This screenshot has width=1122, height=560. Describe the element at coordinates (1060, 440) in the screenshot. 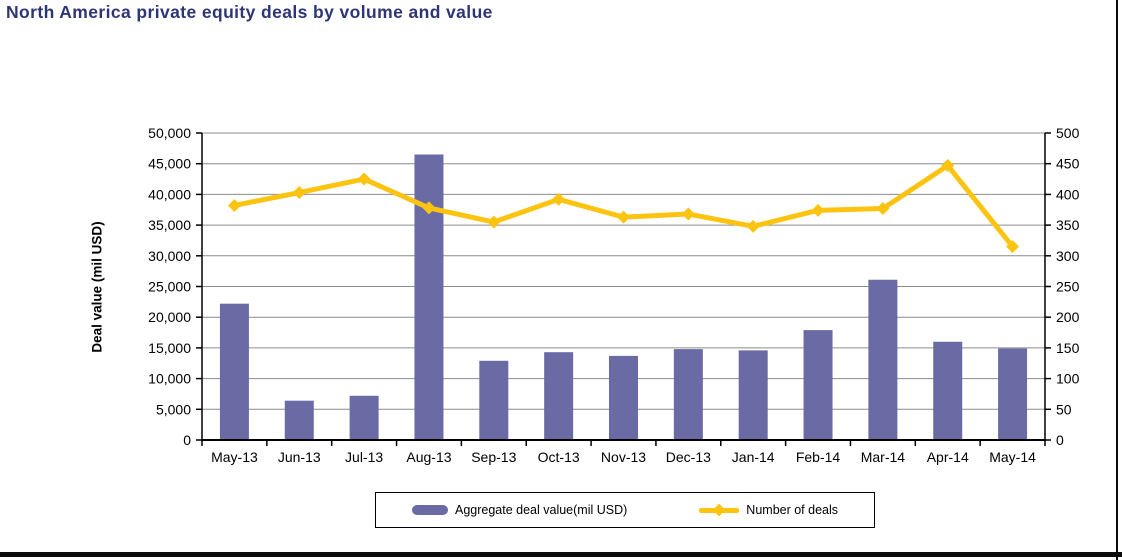

I see `right-tick-label: 0` at that location.